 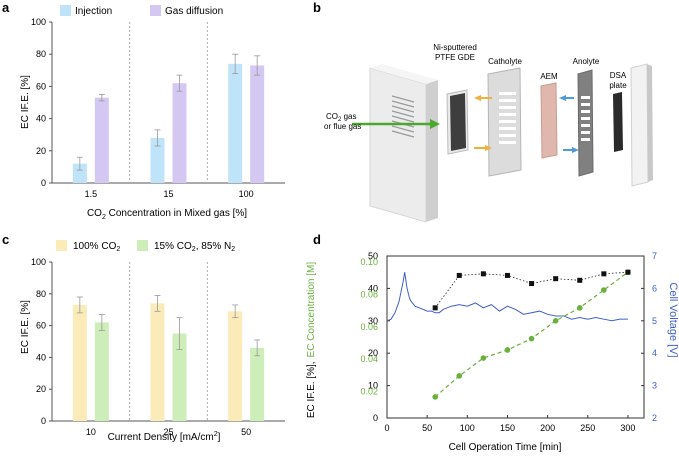 I want to click on panel-d-frame, so click(x=515, y=337).